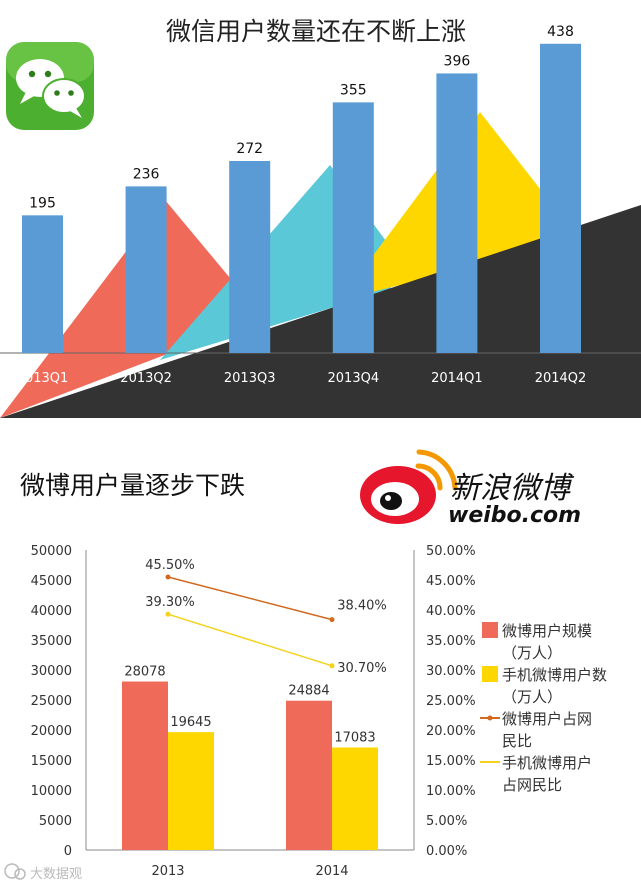  Describe the element at coordinates (547, 763) in the screenshot. I see `legend-label: 手机微博用户` at that location.